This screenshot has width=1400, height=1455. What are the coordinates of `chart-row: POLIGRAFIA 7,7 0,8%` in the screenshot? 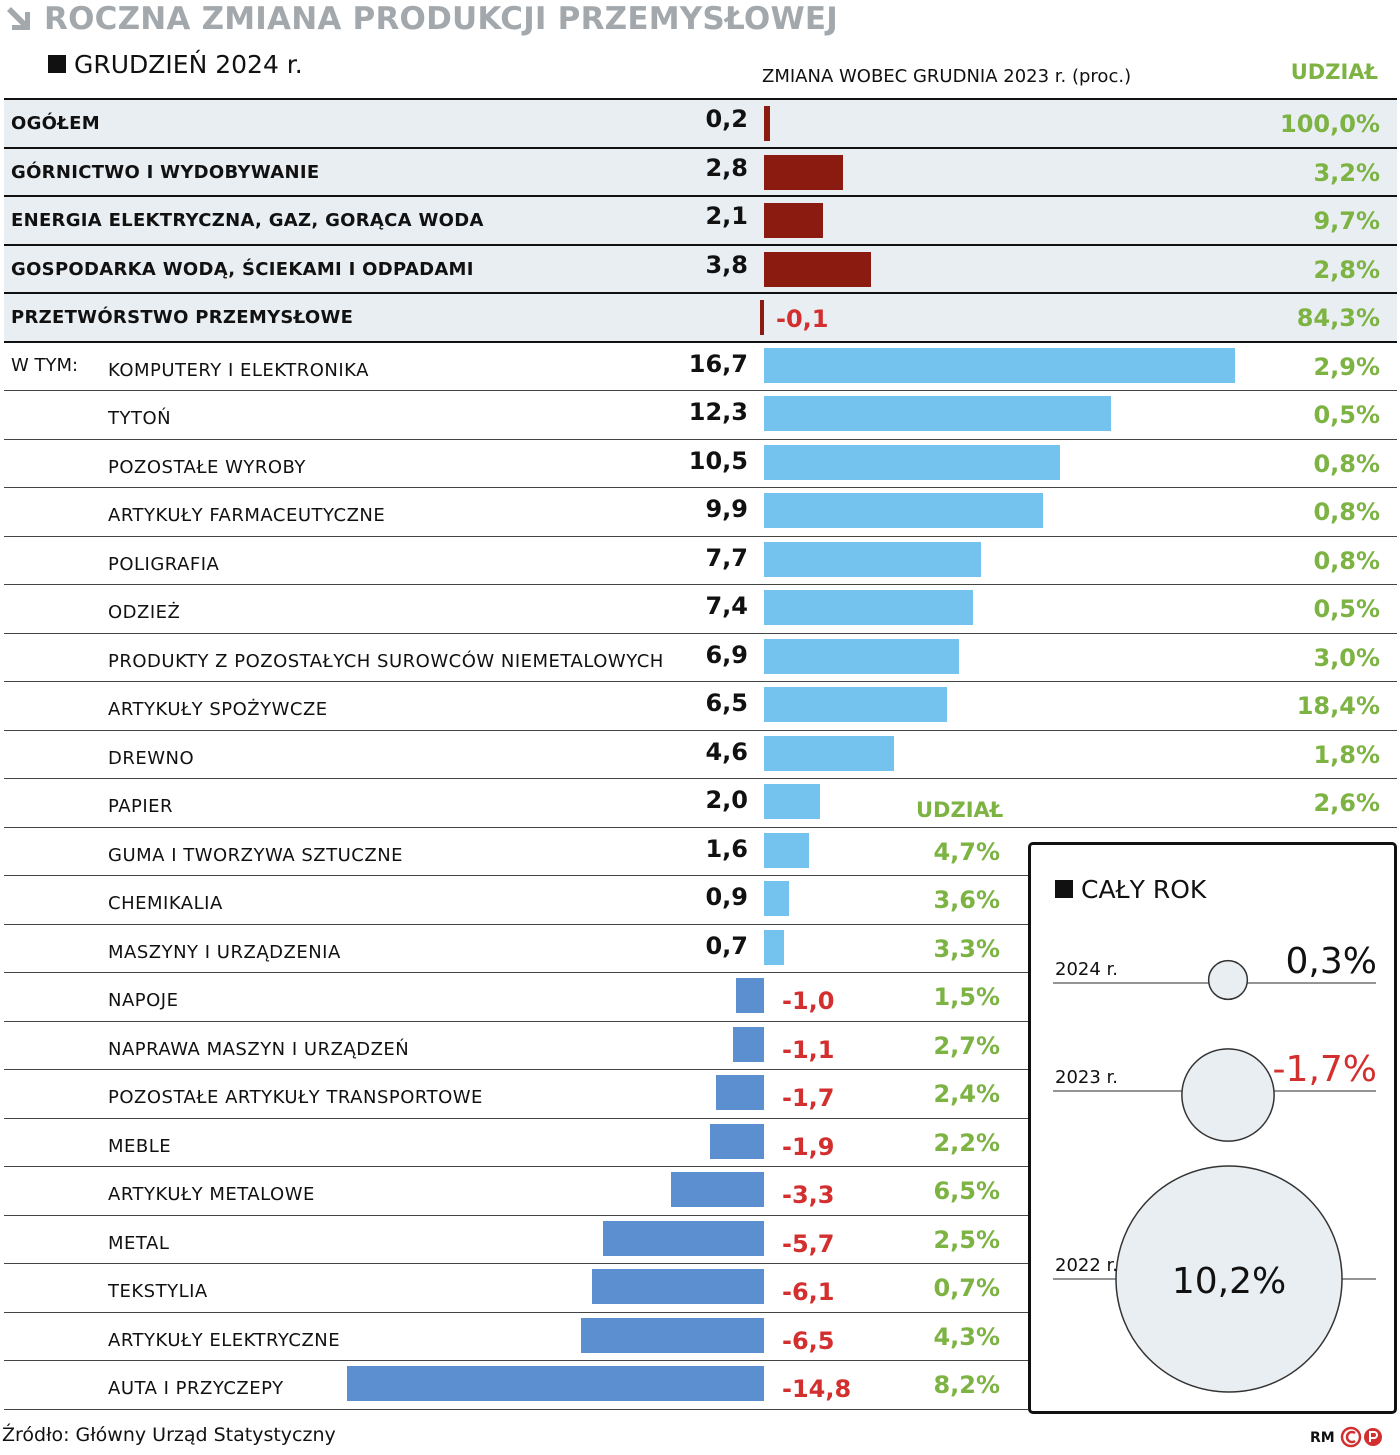 It's located at (700, 561).